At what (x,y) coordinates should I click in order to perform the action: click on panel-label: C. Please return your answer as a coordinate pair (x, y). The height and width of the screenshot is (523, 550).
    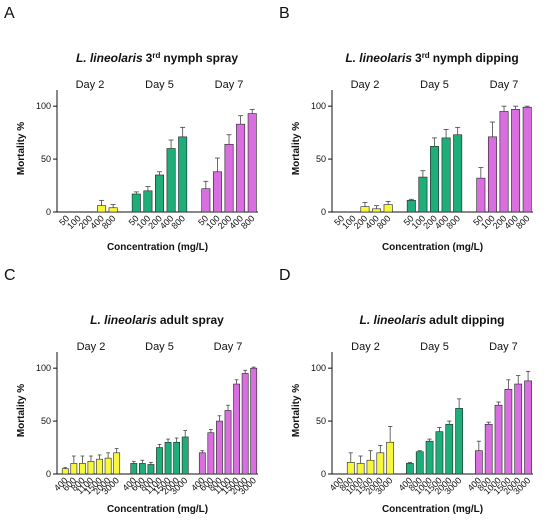
    Looking at the image, I should click on (10, 275).